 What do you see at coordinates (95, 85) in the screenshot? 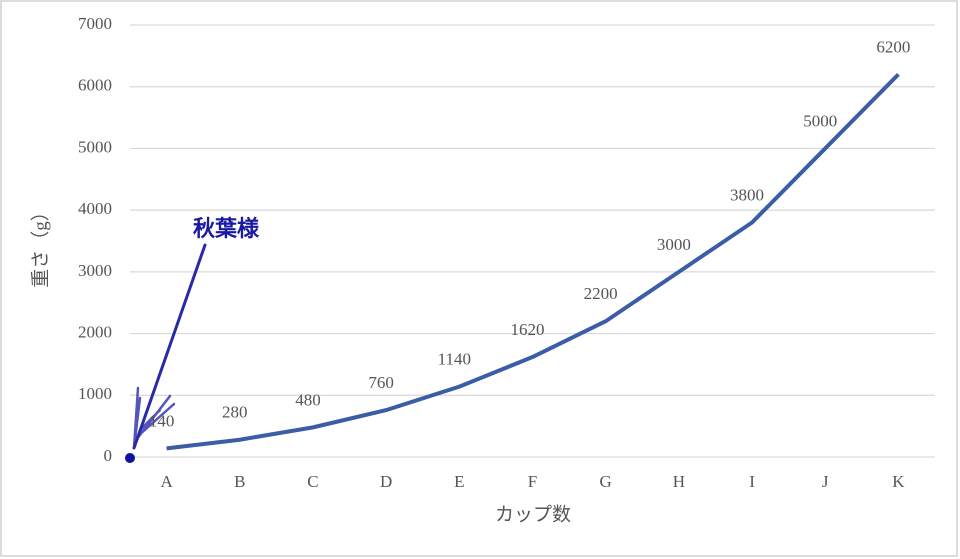
I see `y-tick-label: 6000` at bounding box center [95, 85].